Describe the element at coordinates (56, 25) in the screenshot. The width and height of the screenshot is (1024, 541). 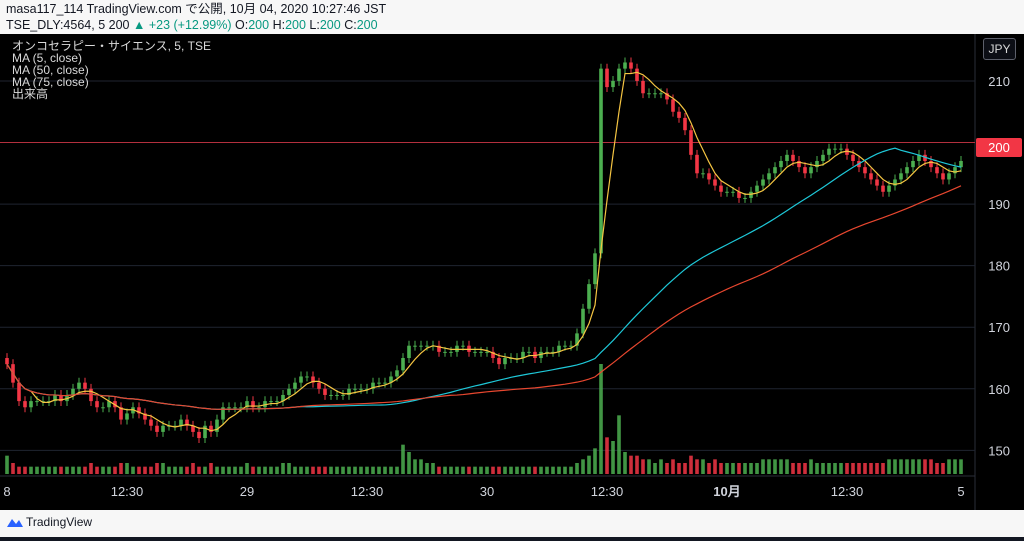
I see `symbol-label: TSE_DLY:4564, 5` at that location.